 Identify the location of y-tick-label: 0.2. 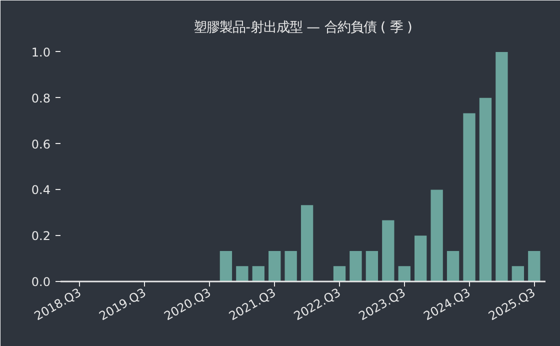
(41, 236).